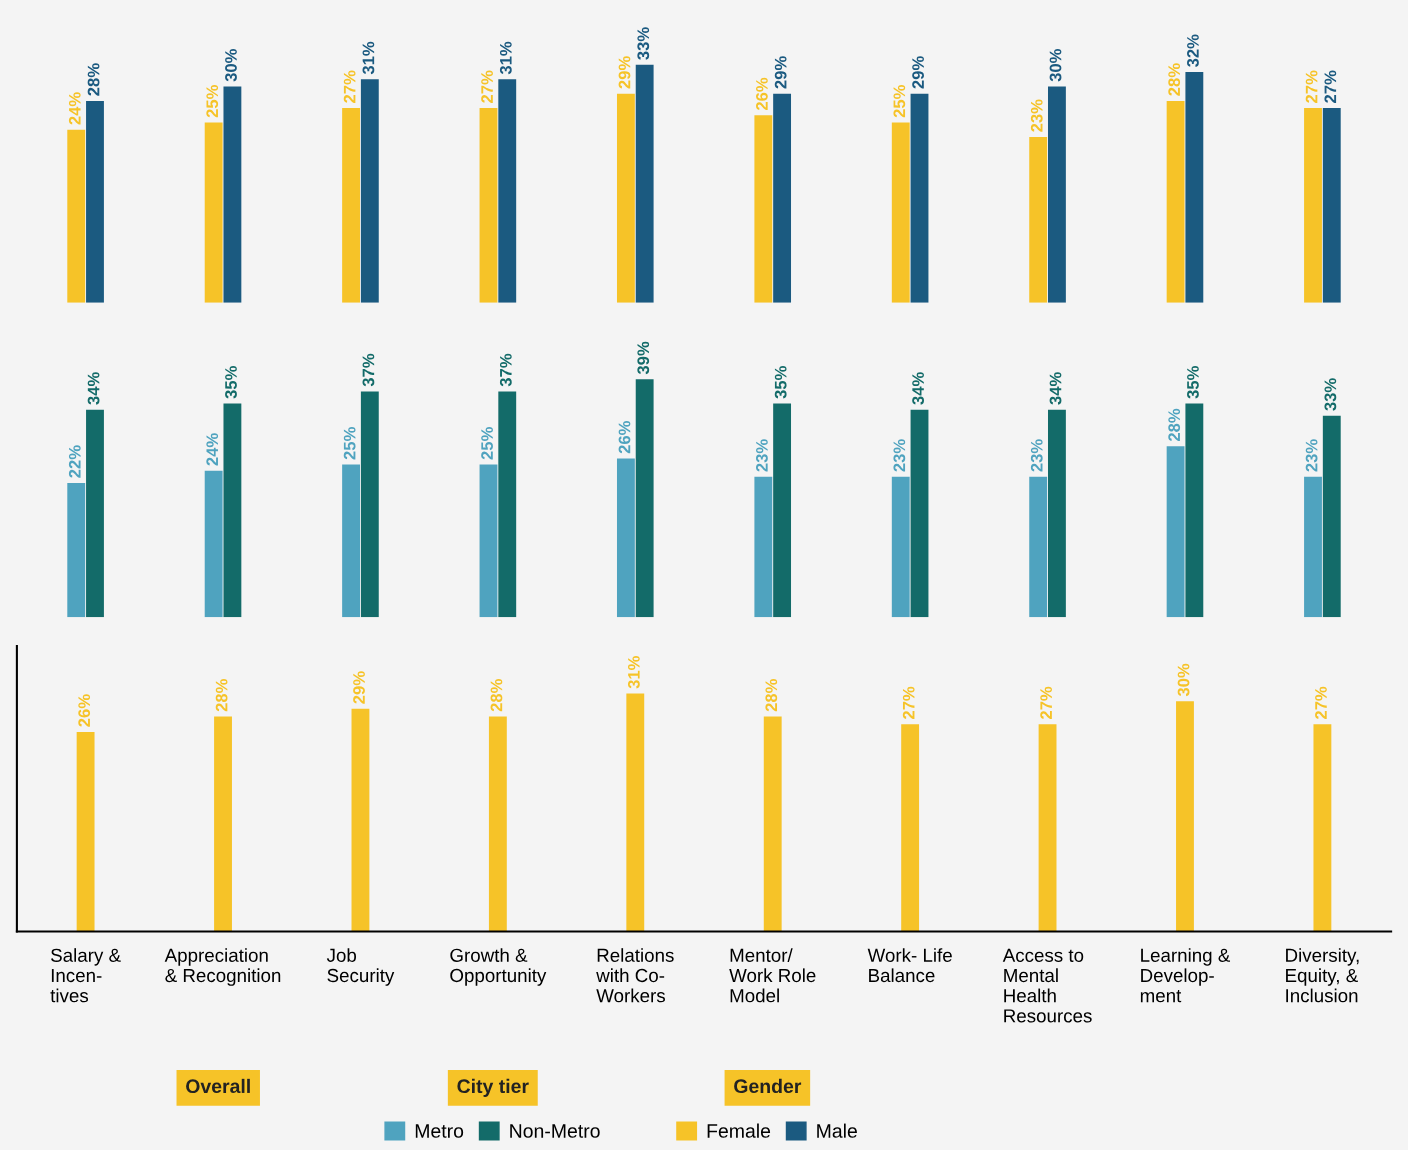 The height and width of the screenshot is (1150, 1408). Describe the element at coordinates (1322, 975) in the screenshot. I see `x-tick-label: Diversity, Equity, & Inclusion` at that location.